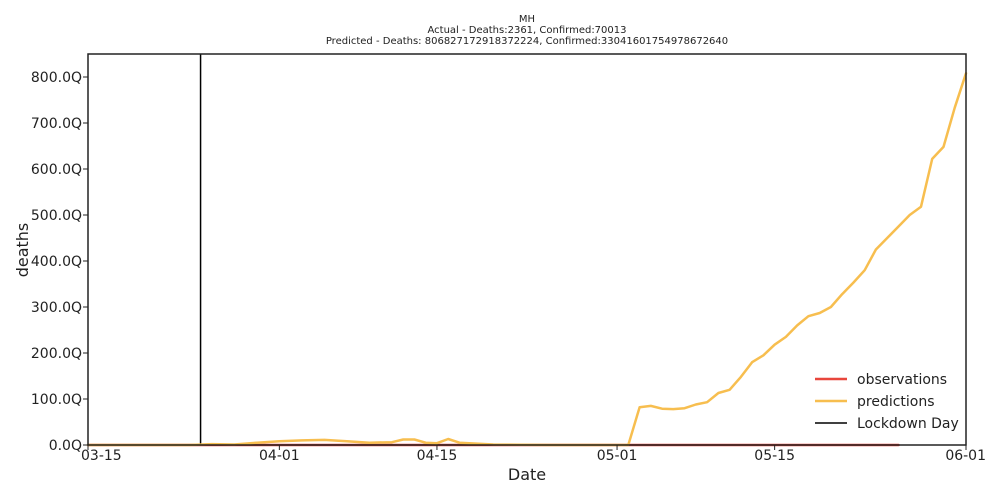  I want to click on y-axis-label: deaths, so click(22, 250).